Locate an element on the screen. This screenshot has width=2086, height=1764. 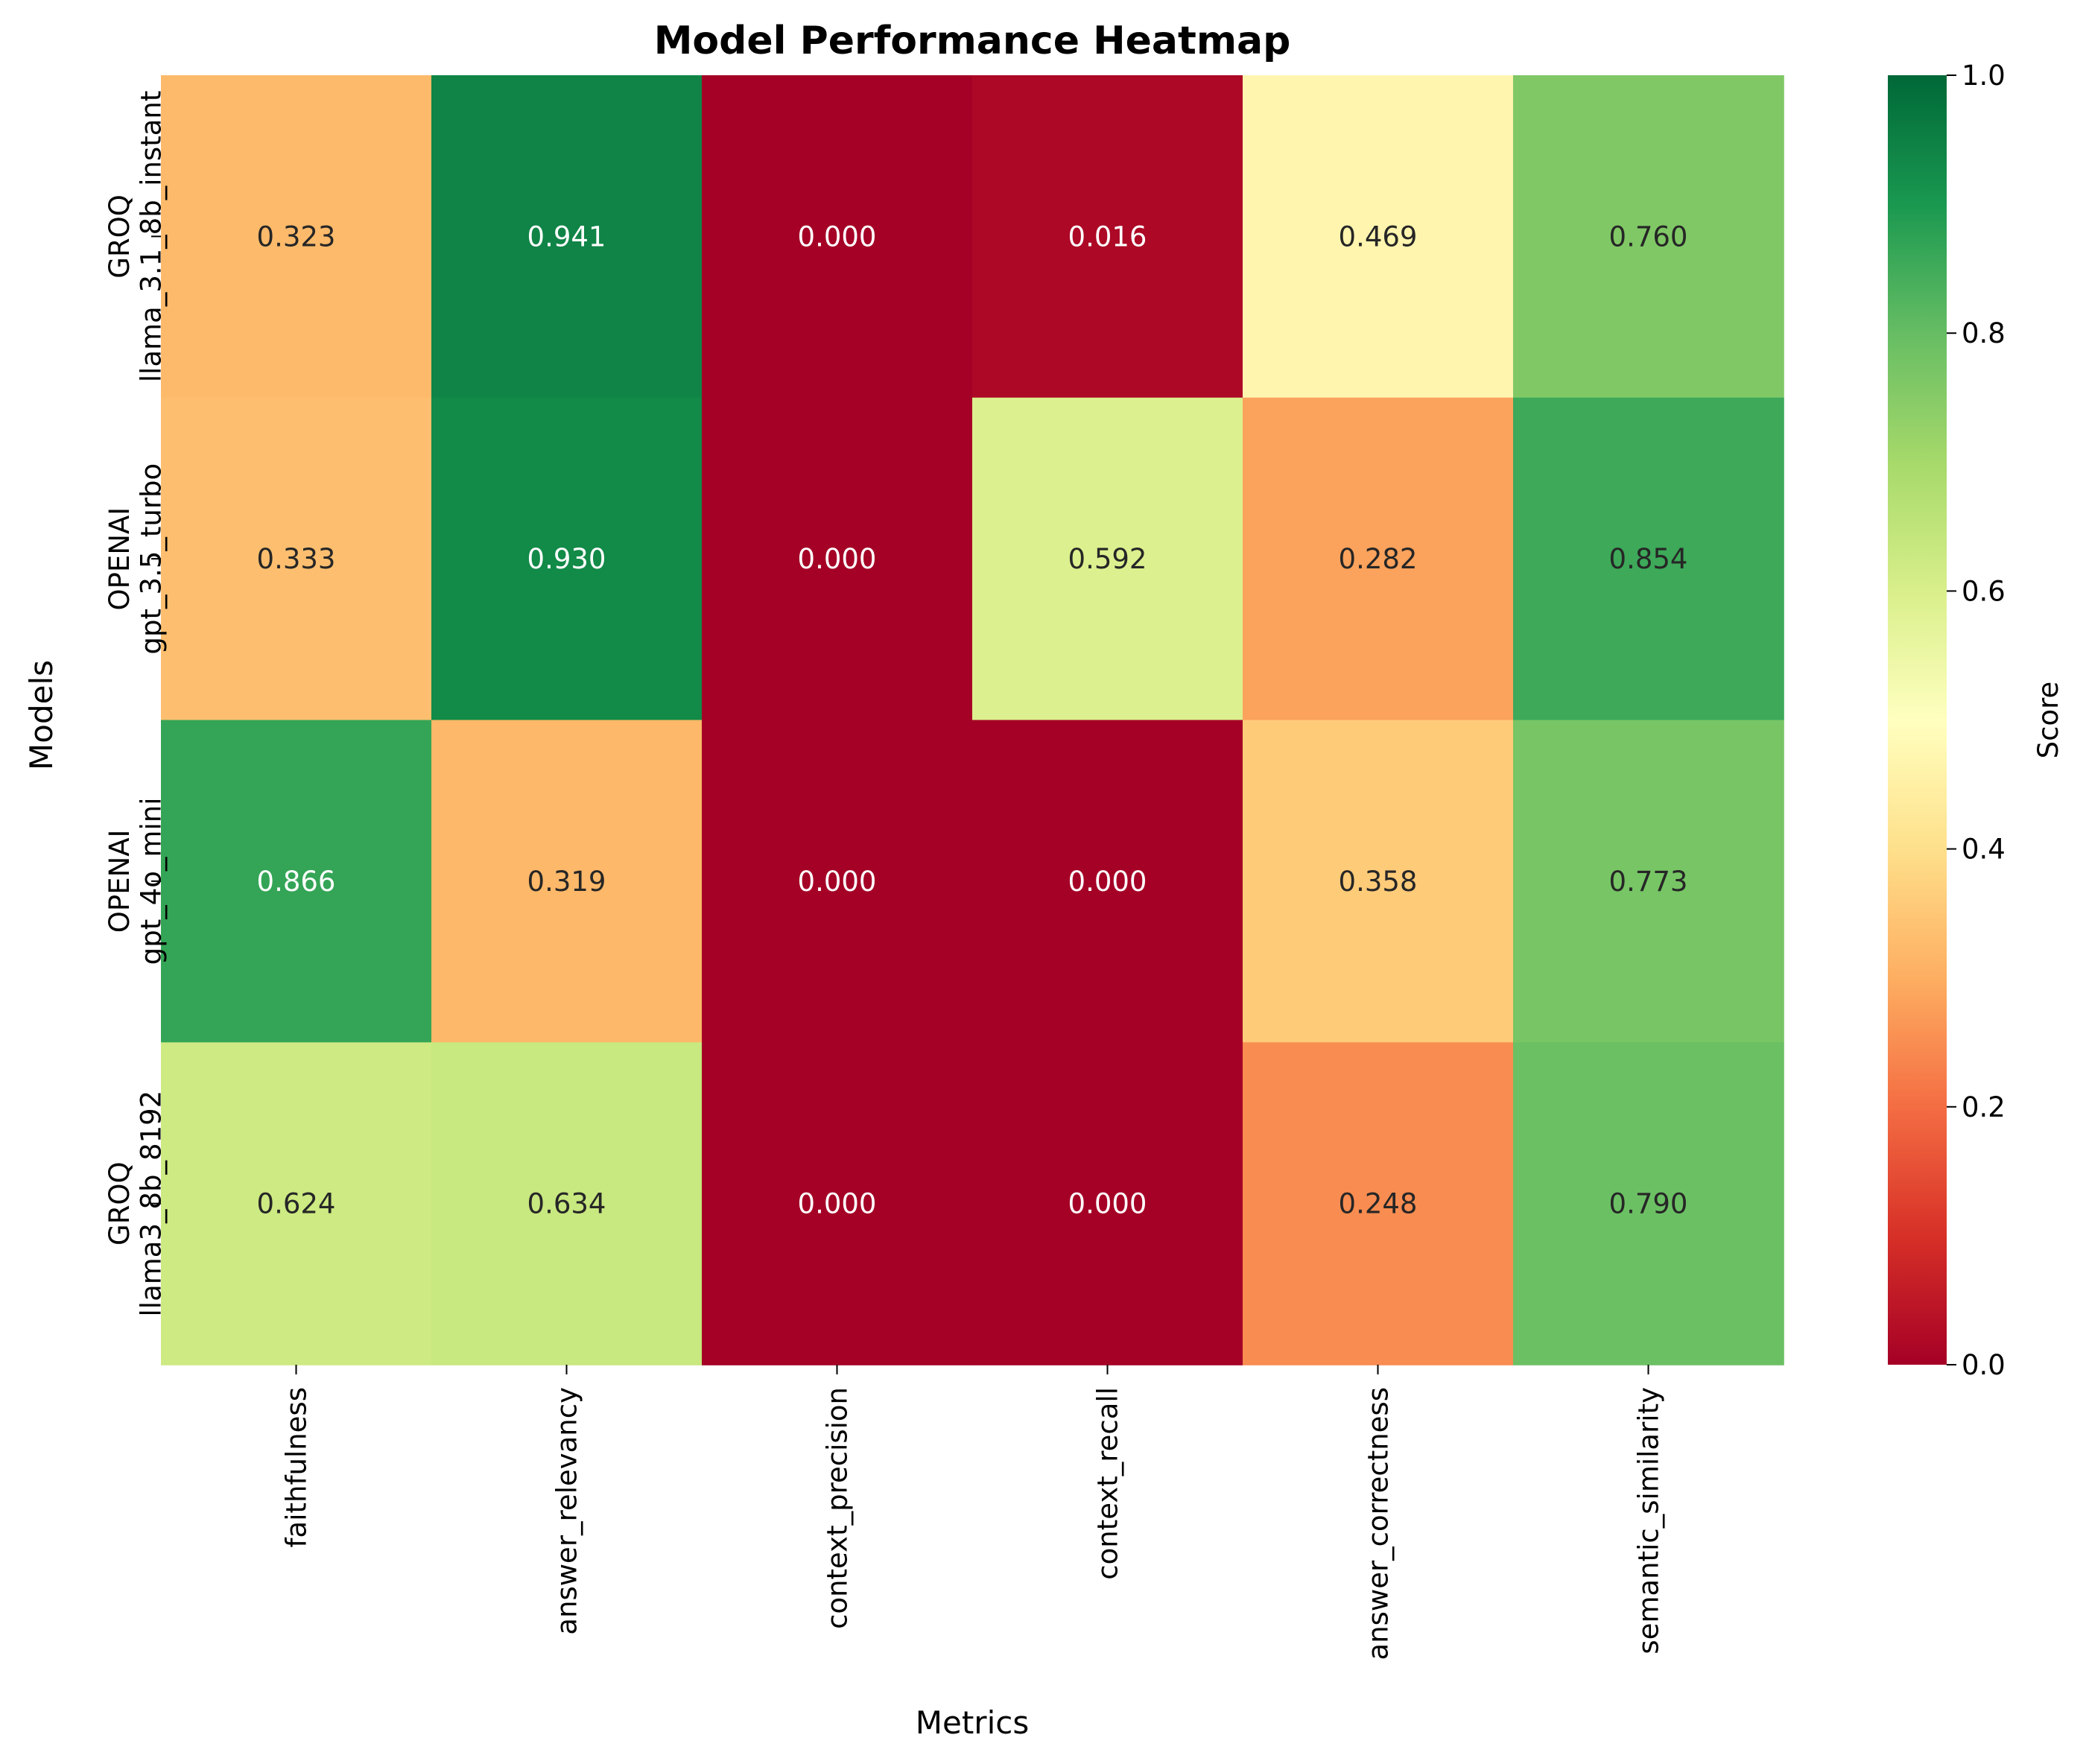
x-tick-label: faithfulness is located at coordinates (297, 1467).